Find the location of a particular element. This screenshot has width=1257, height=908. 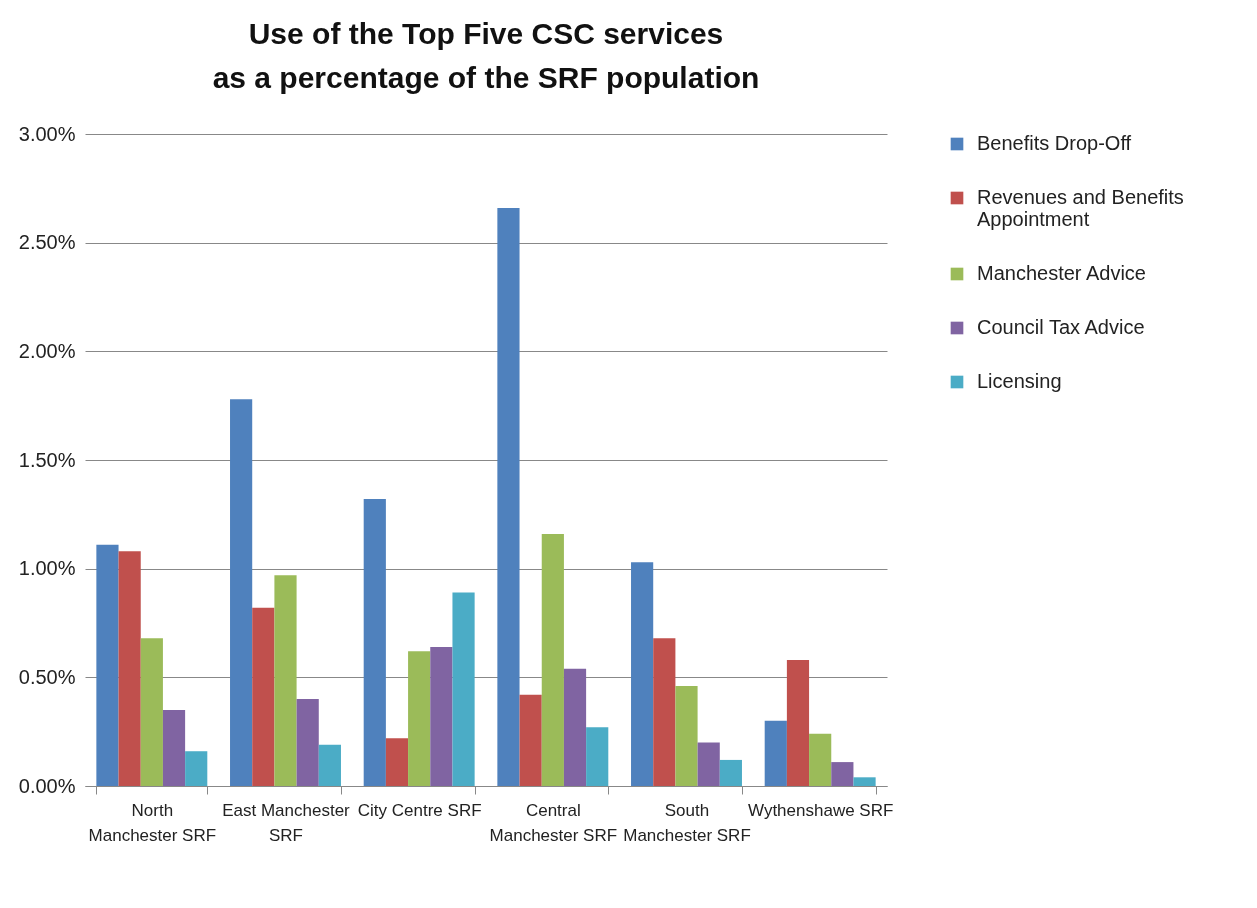

legend-label: Benefits Drop-Off is located at coordinates (1054, 143).